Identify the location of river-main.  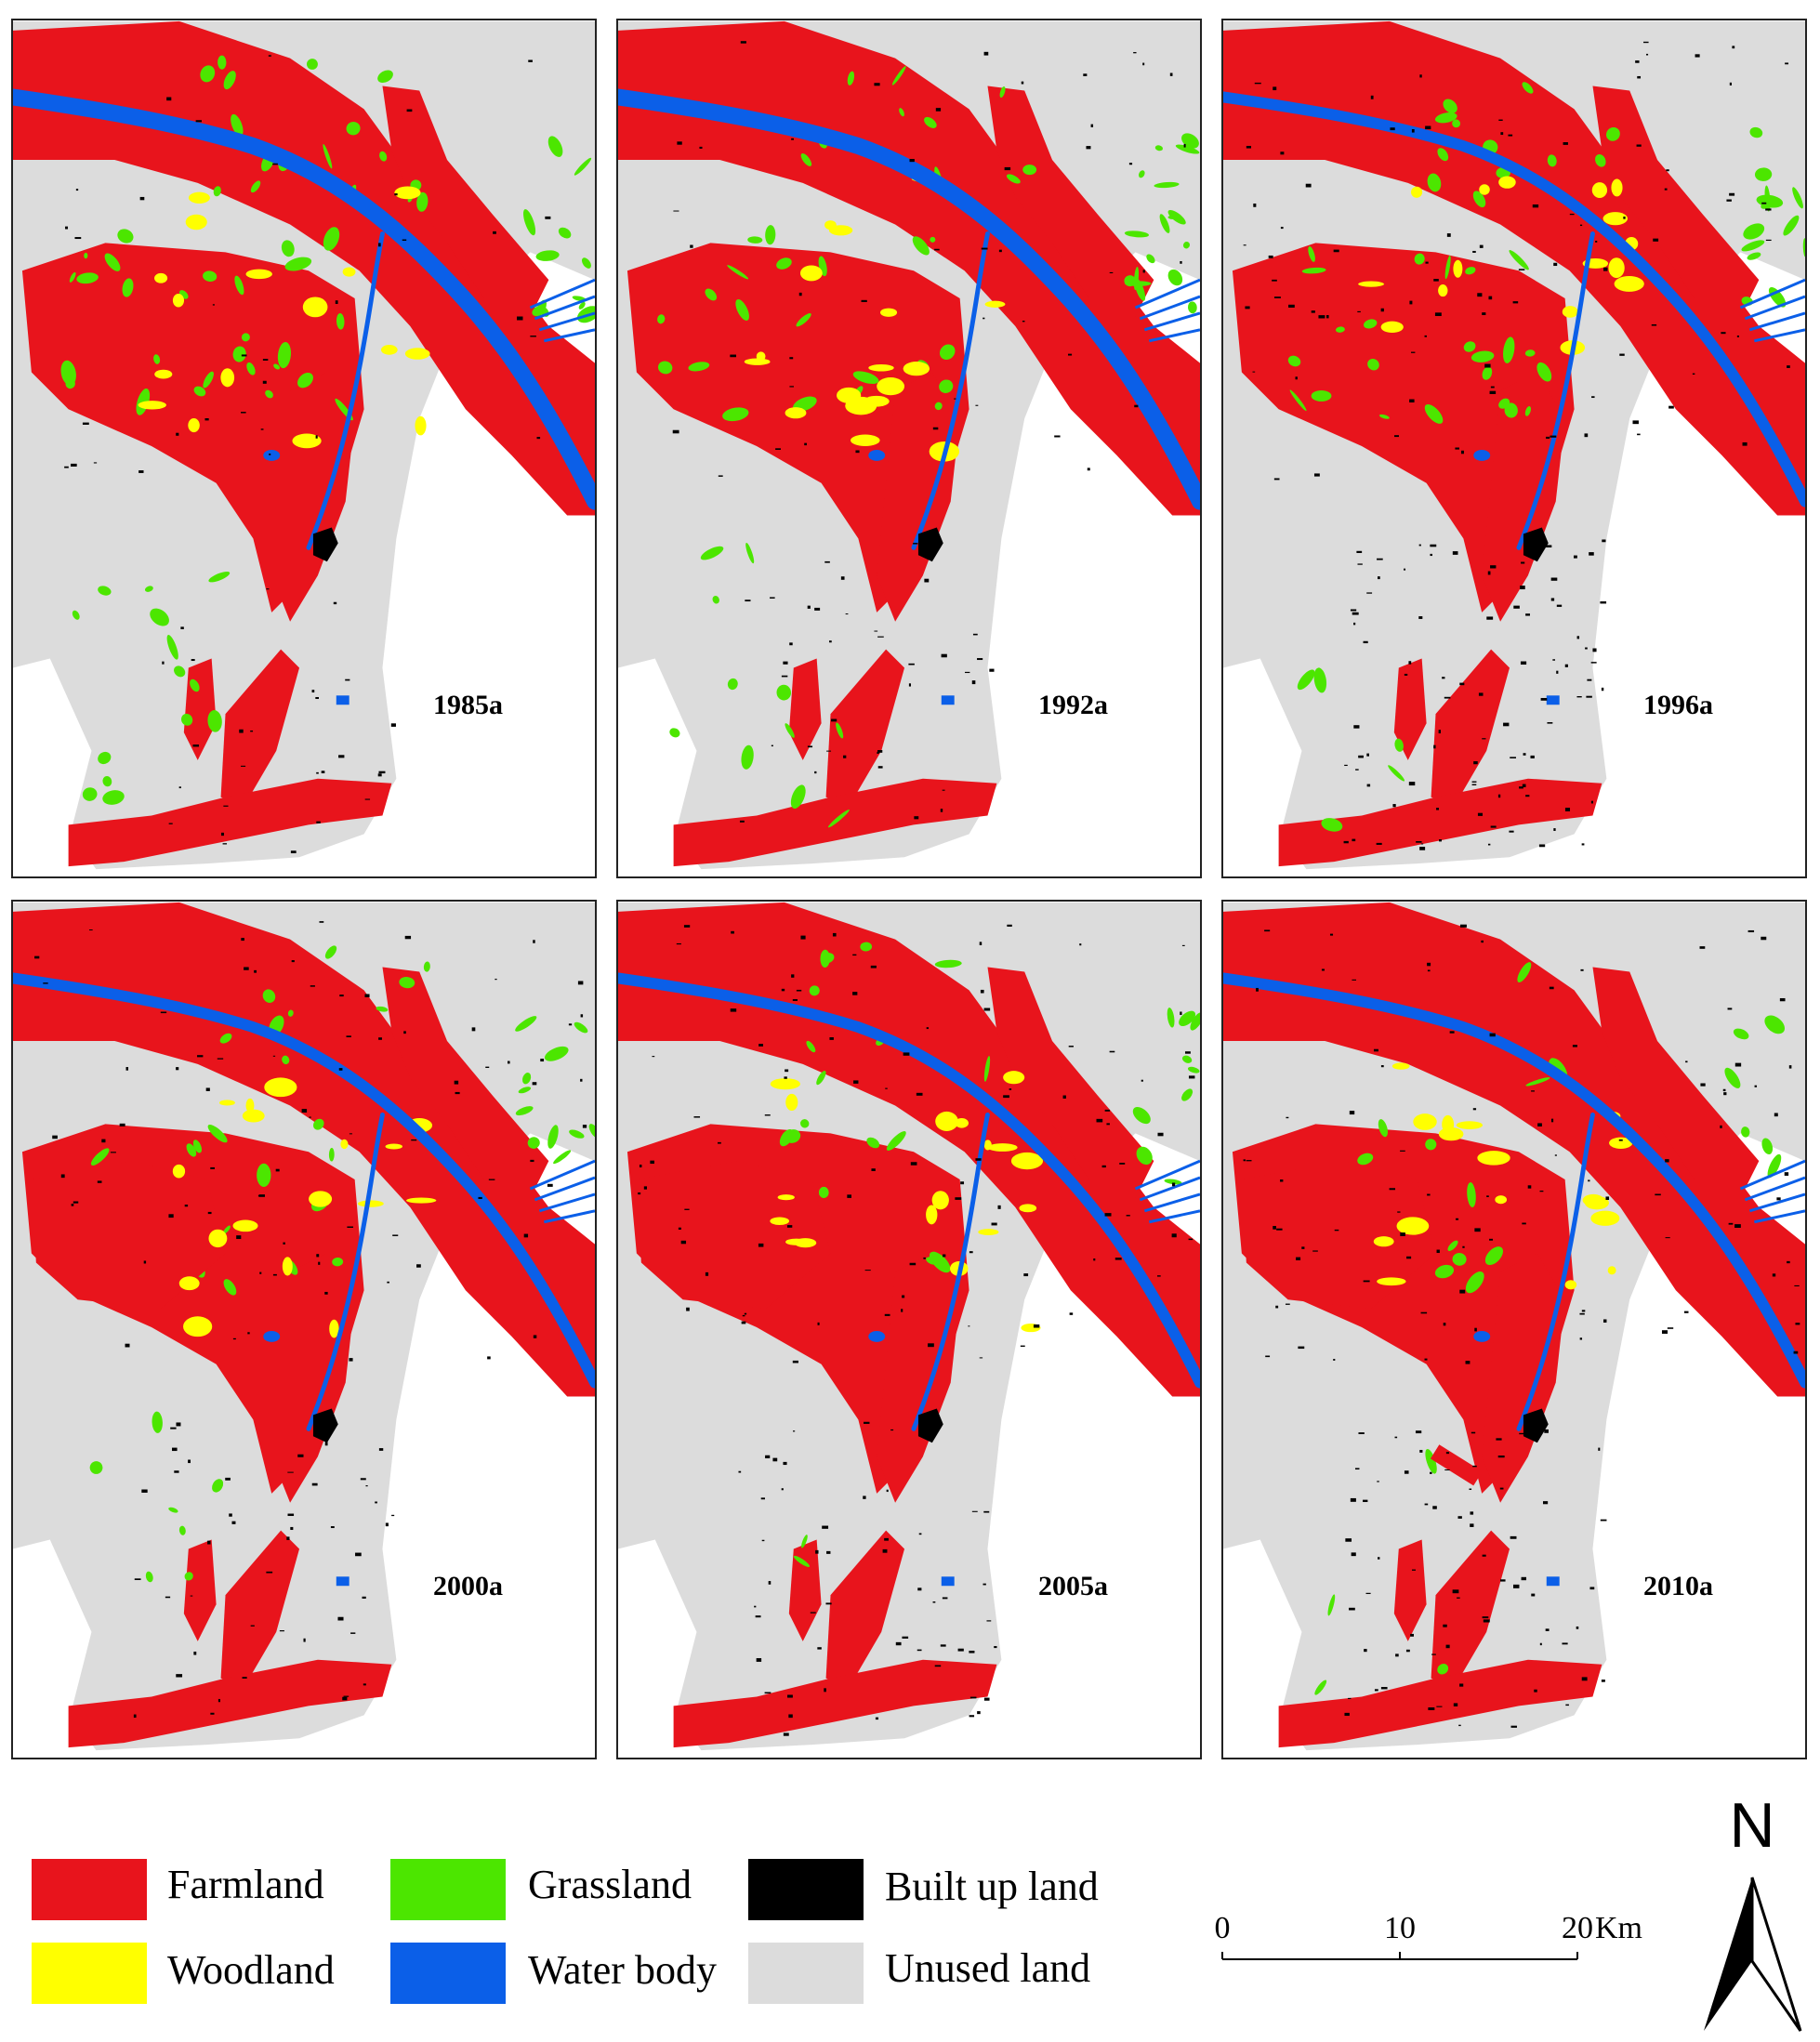
(1514, 1180).